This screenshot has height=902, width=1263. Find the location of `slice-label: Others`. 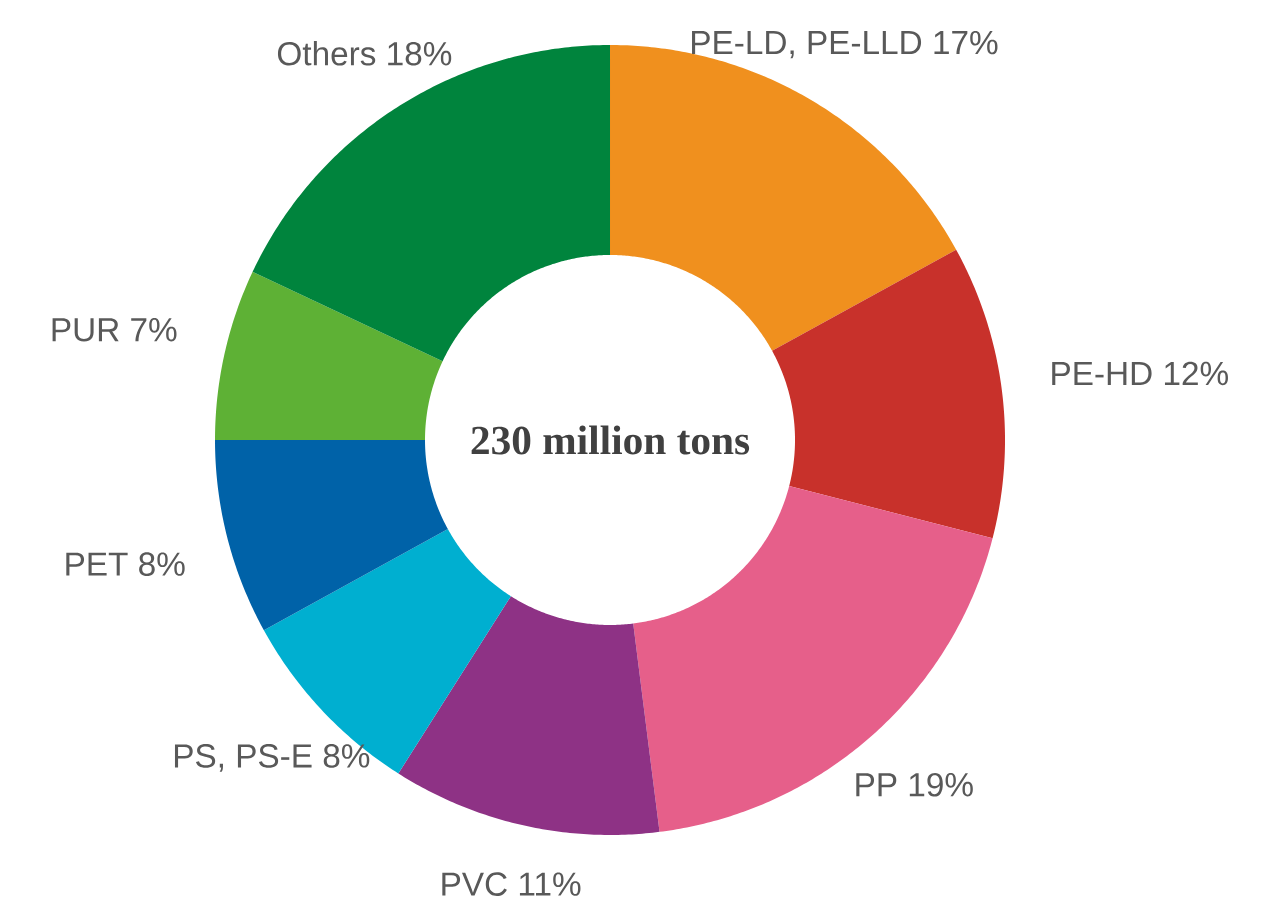

slice-label: Others is located at coordinates (326, 53).